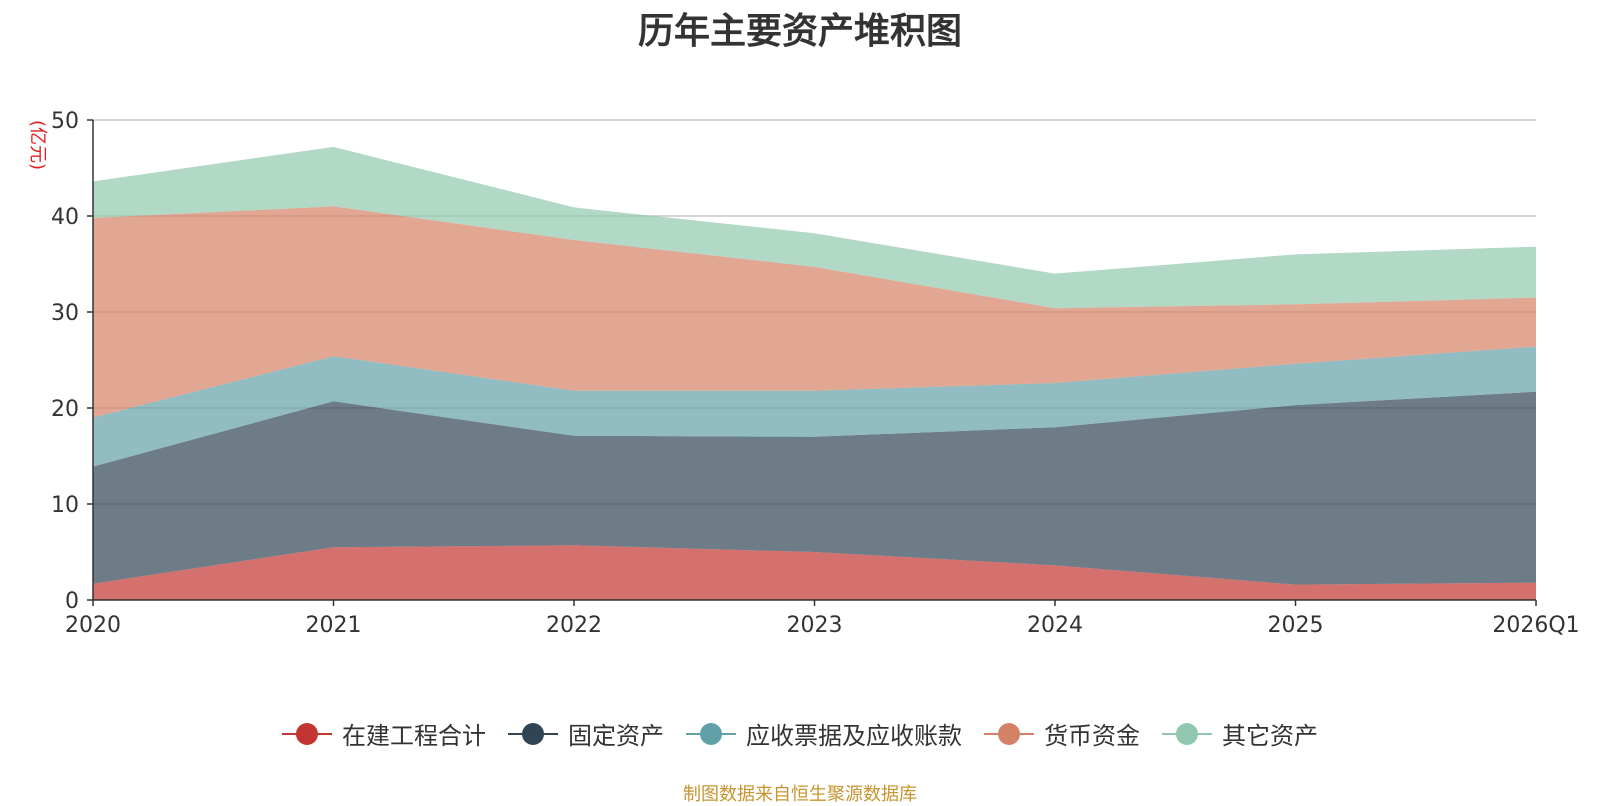 This screenshot has width=1600, height=806. I want to click on x-tick-label: 2024, so click(1055, 625).